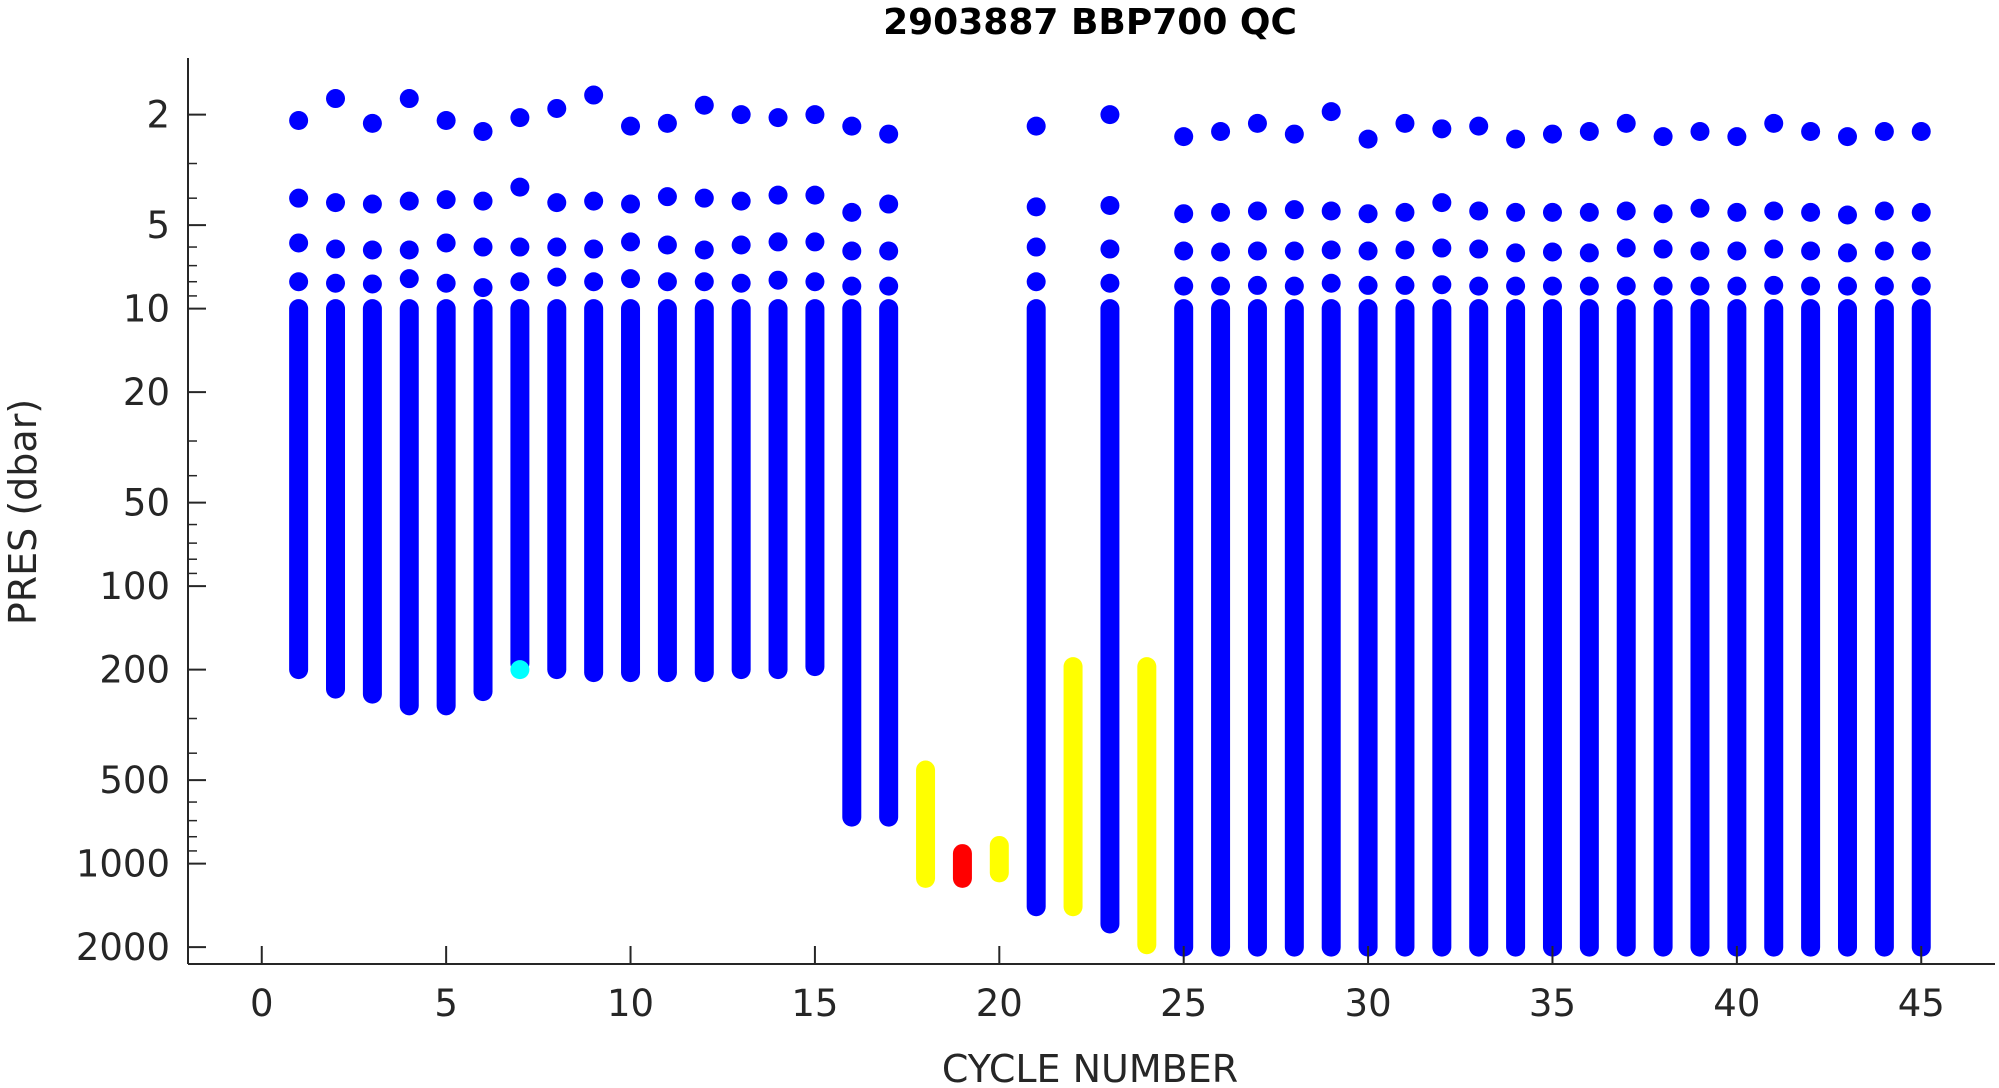 This screenshot has width=1999, height=1088. Describe the element at coordinates (134, 670) in the screenshot. I see `y-tick-label-200: 200` at that location.